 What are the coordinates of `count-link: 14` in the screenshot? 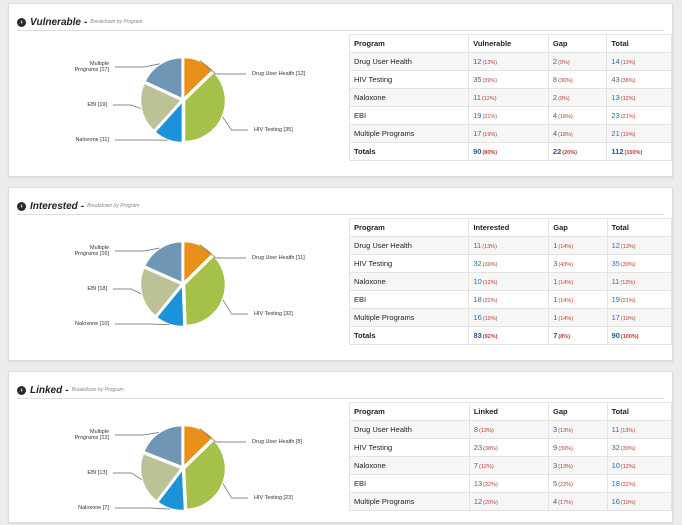 It's located at (615, 61).